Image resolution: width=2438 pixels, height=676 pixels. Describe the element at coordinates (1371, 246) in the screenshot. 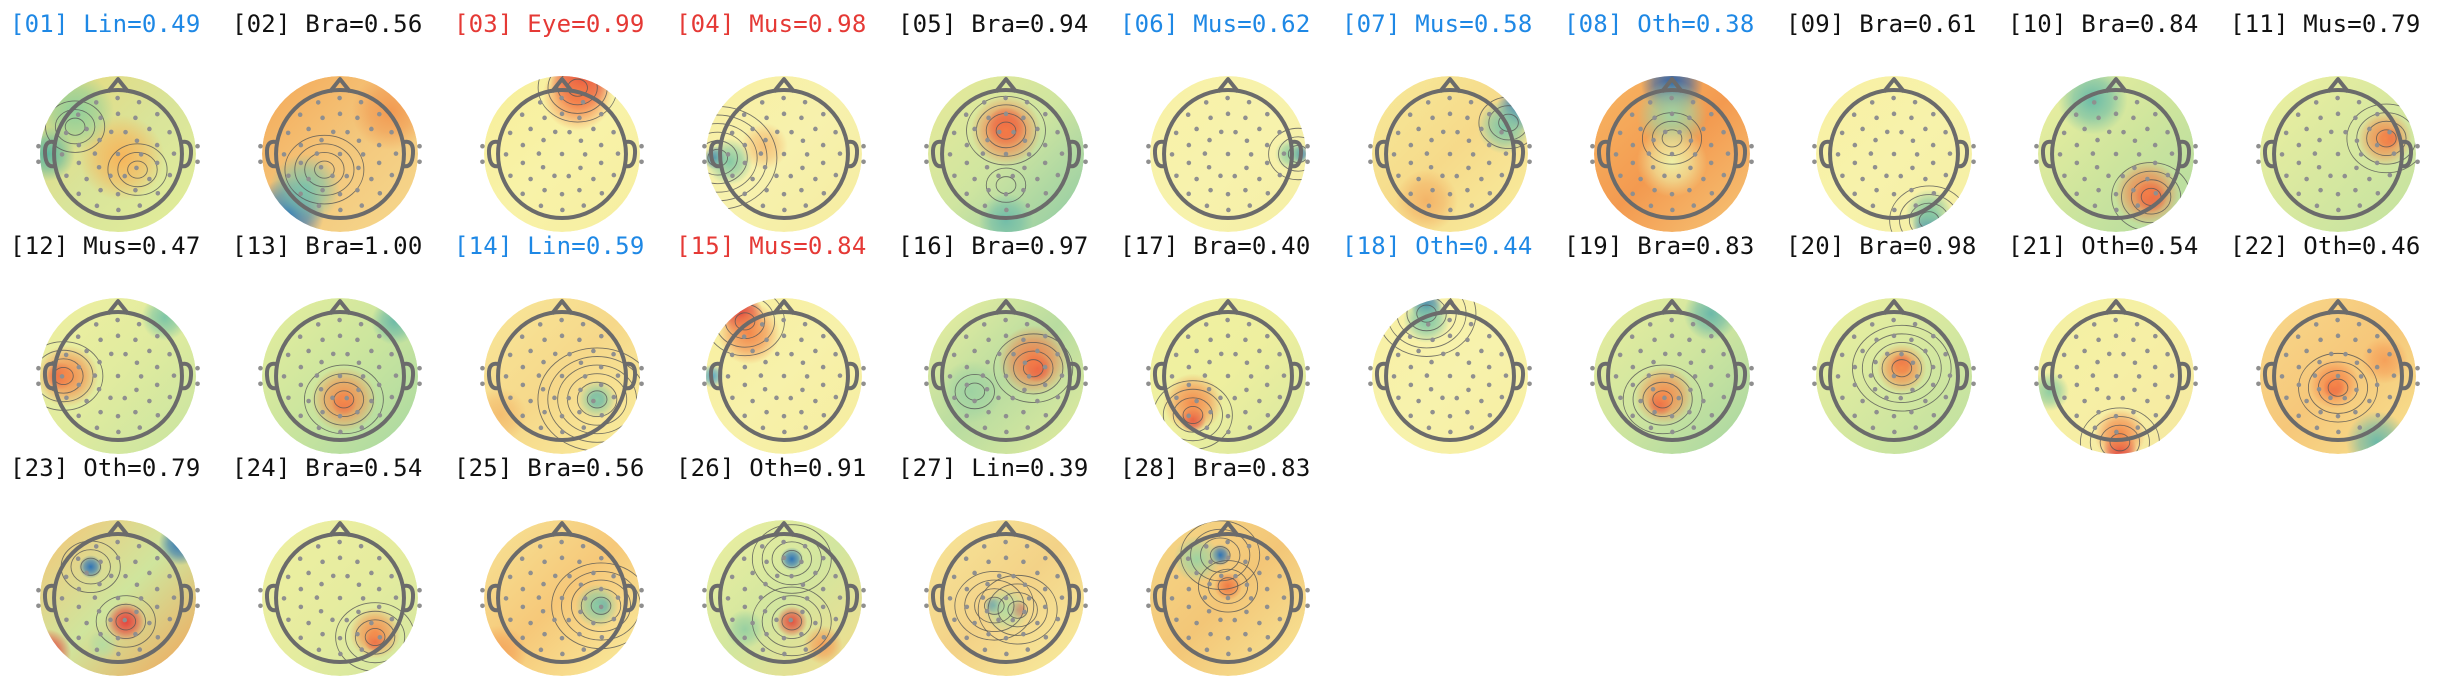

I see `component-index: [18]` at that location.